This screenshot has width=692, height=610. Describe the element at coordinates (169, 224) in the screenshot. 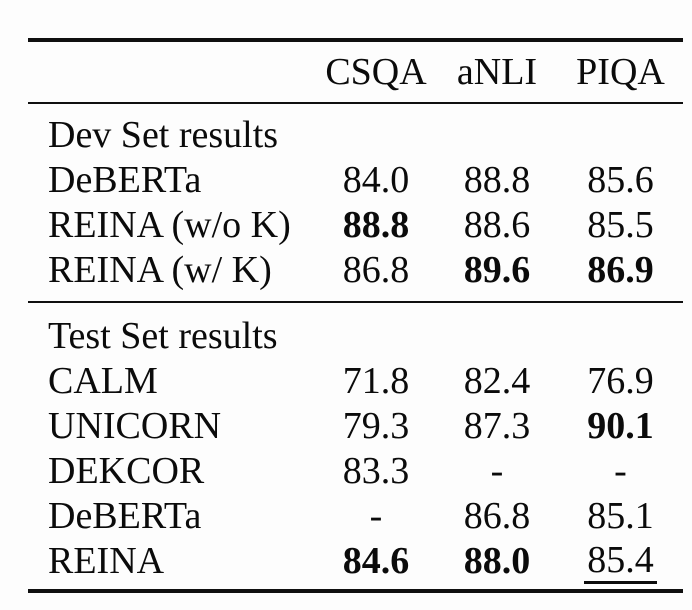

I see `row-label: REINA (w/o K)` at that location.